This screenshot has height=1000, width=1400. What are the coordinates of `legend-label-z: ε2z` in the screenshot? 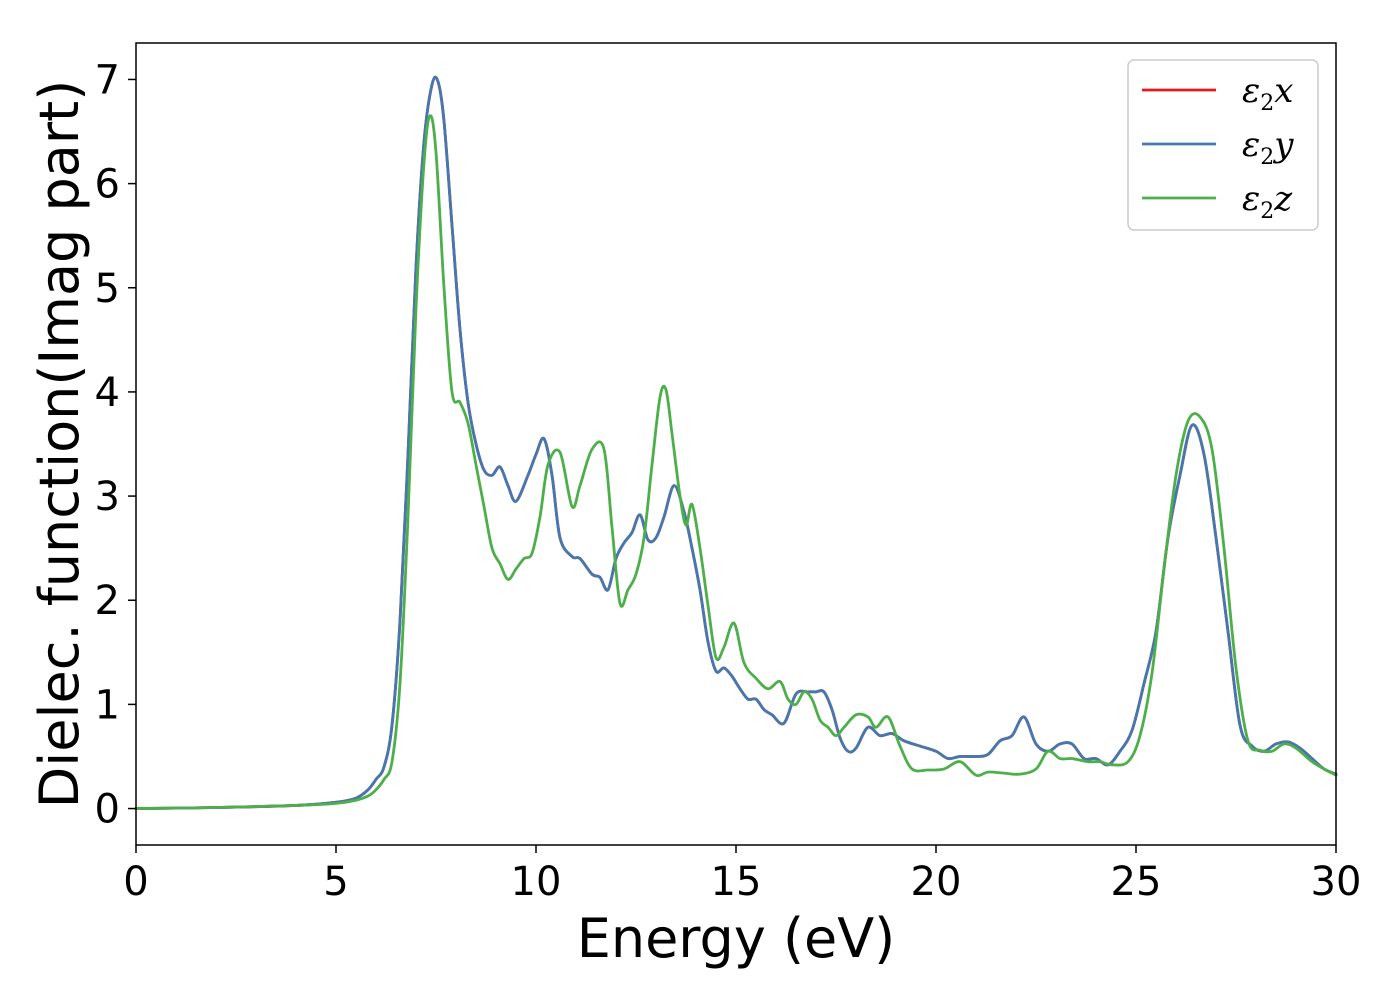 It's located at (1267, 201).